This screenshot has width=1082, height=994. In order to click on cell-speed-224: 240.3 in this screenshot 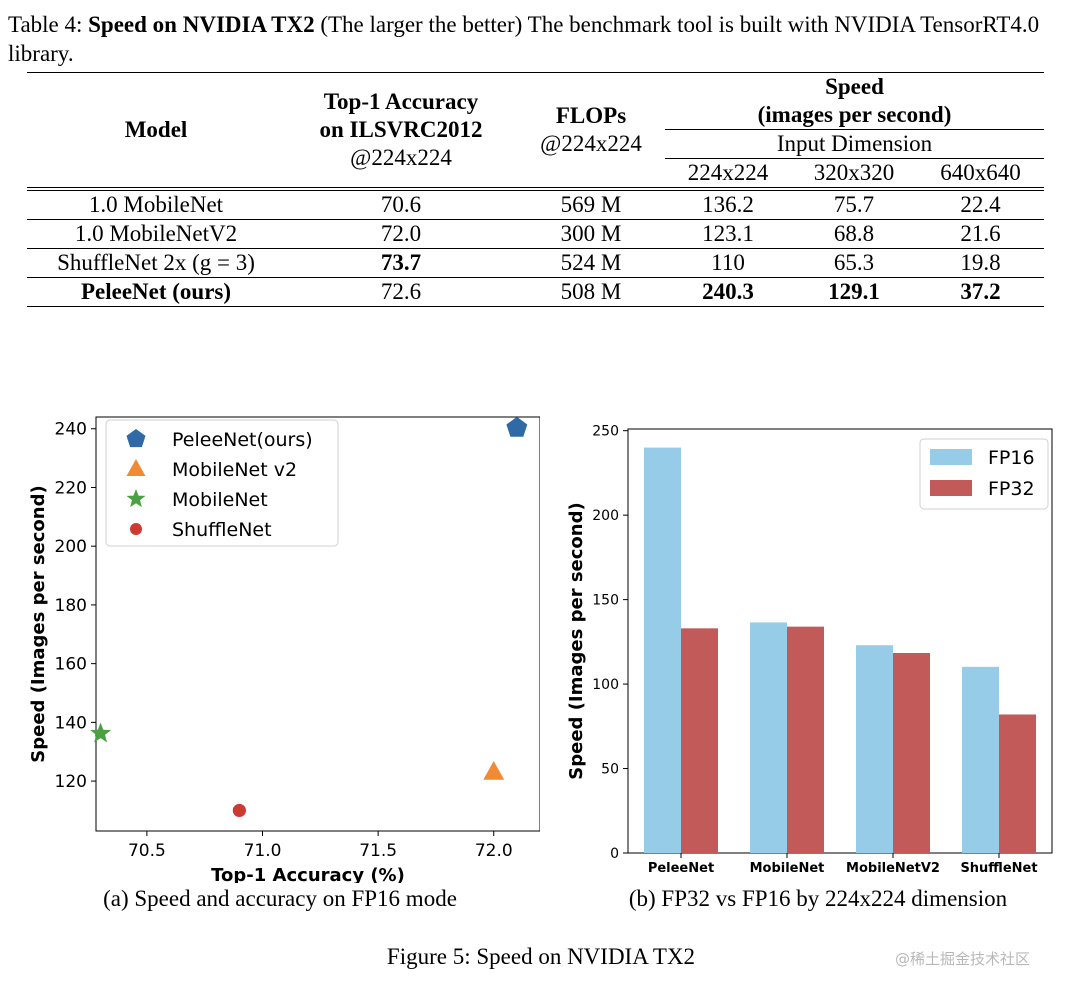, I will do `click(728, 292)`.